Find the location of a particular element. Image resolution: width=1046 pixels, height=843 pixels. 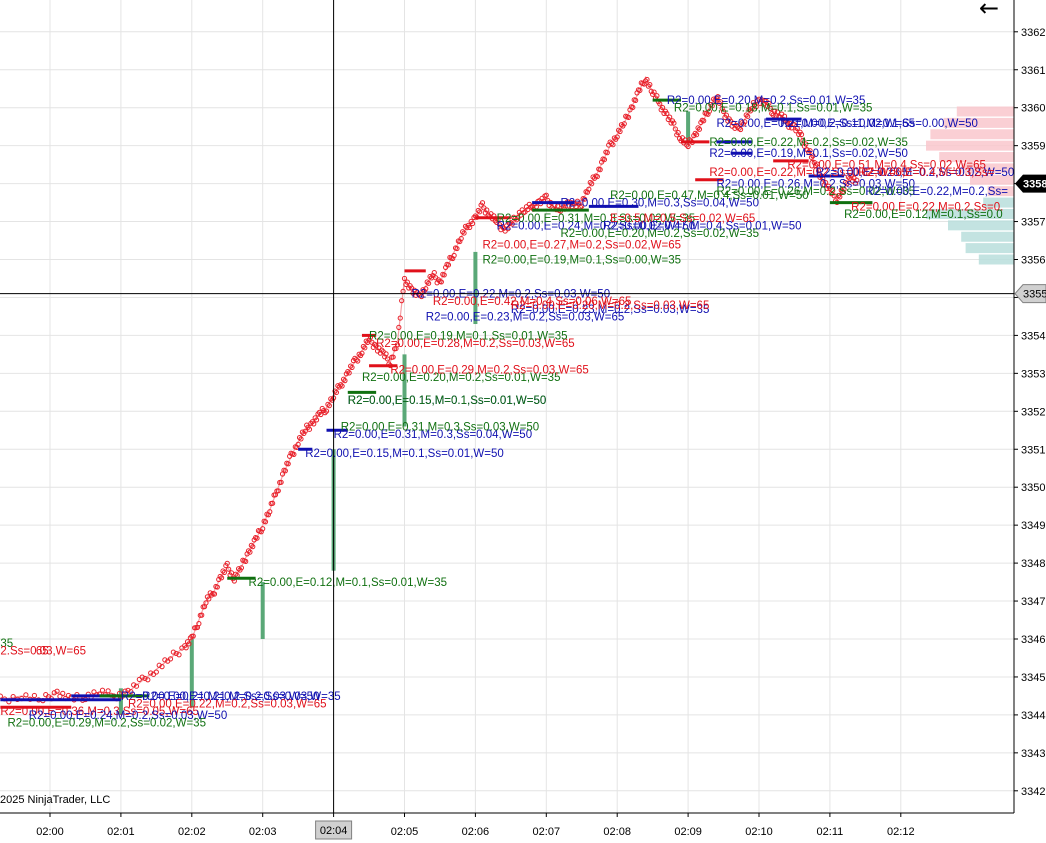

level-annotation: R2=0.00,E=0.23,M=0.2,Ss=0.03,W=35 is located at coordinates (610, 310).